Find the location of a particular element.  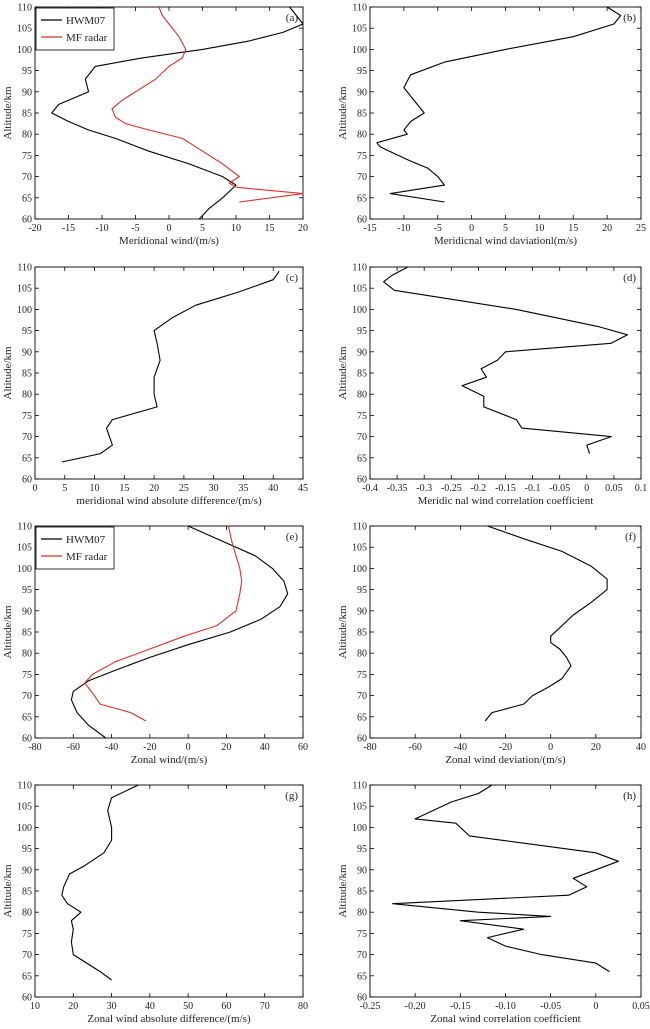

x-tick-label: -0.2 is located at coordinates (478, 488).